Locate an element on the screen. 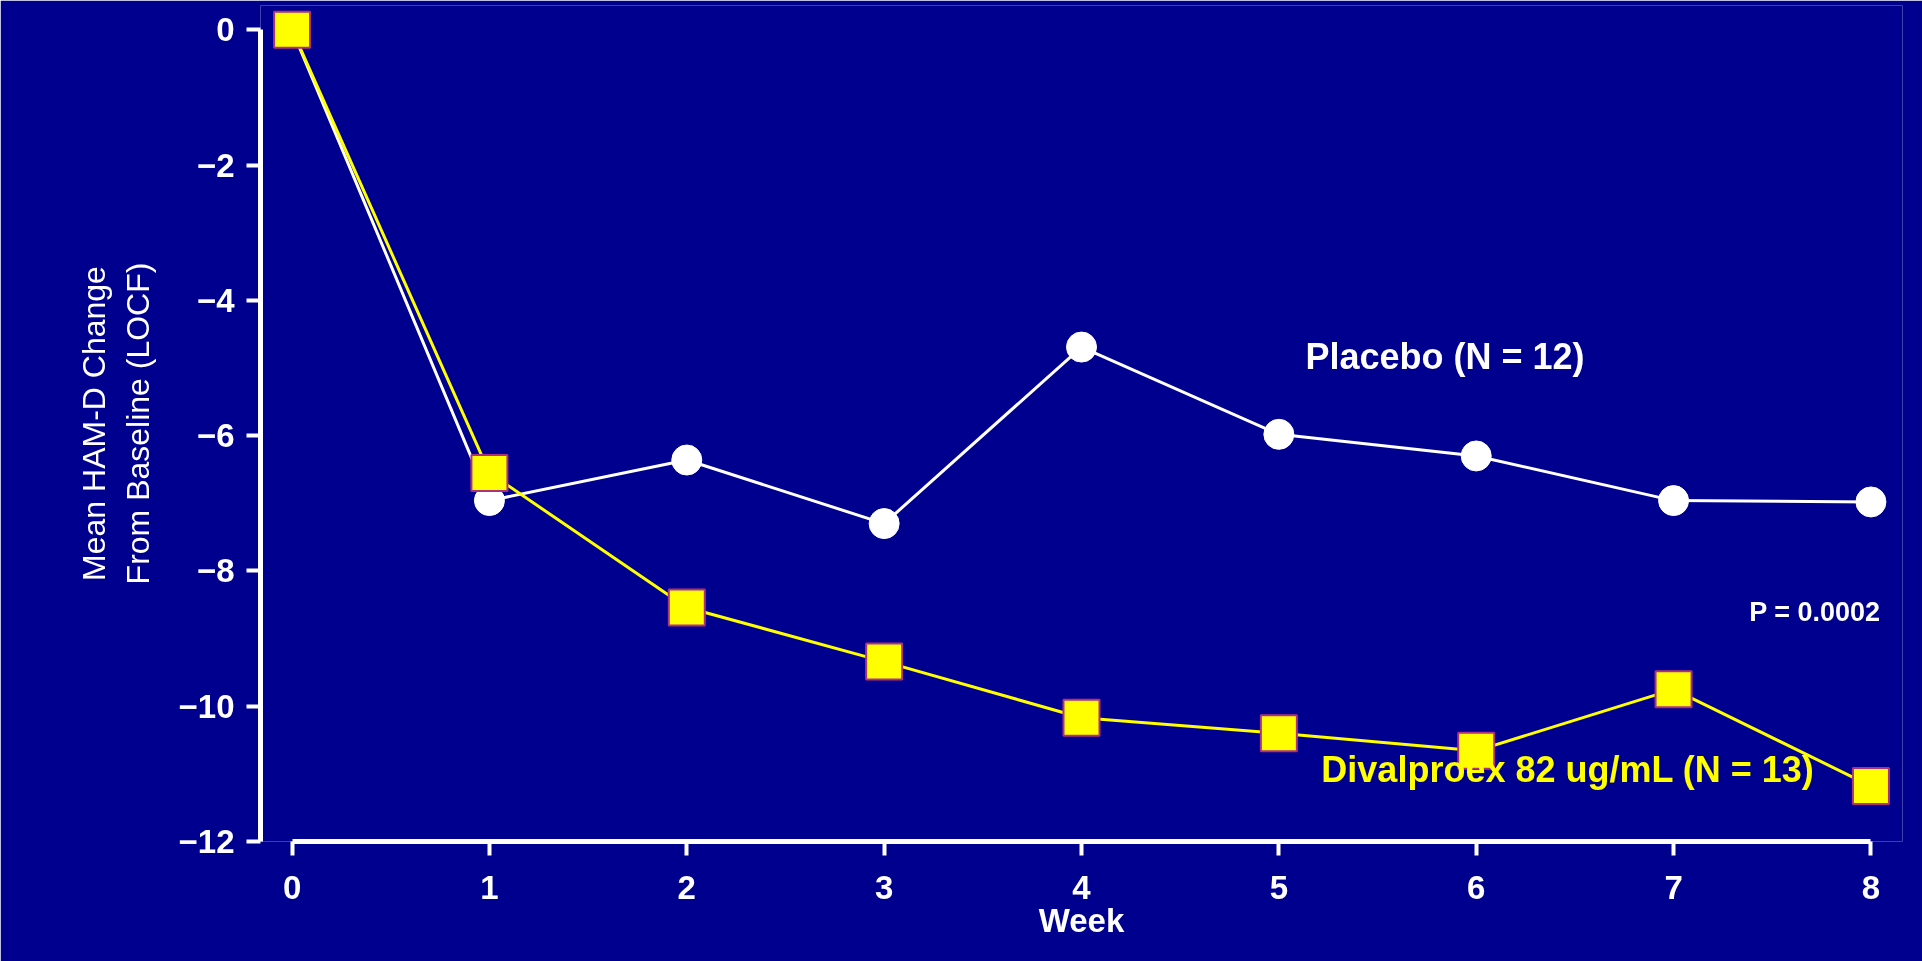 The height and width of the screenshot is (961, 1922). y-tick-label: −2 is located at coordinates (215, 165).